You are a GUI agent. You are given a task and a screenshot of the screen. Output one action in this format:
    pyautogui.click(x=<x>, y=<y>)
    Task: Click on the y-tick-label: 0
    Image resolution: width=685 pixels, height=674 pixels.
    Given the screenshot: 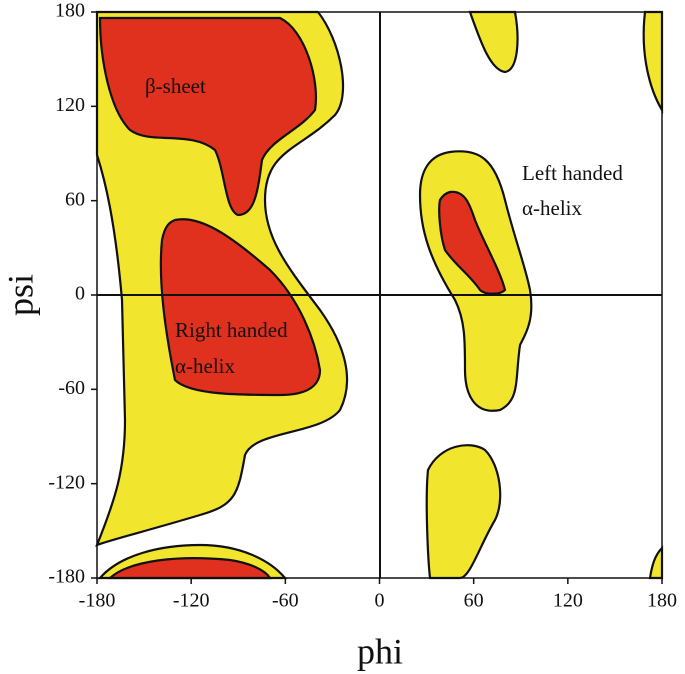 What is the action you would take?
    pyautogui.click(x=80, y=294)
    